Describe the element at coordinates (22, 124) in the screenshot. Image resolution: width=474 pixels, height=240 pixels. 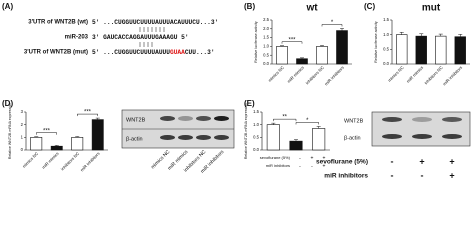
I see `y-tick-label: 2` at that location.